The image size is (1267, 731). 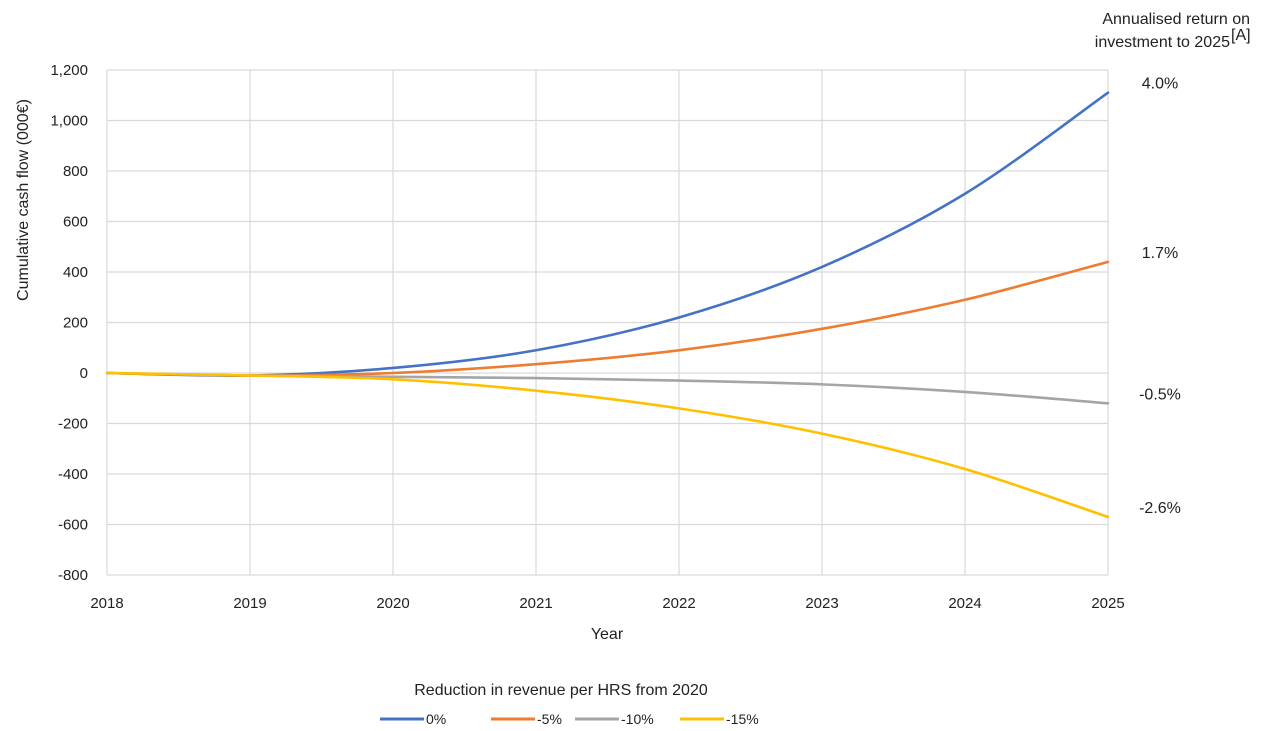 I want to click on annotation-title-superscript: [A], so click(x=1241, y=35).